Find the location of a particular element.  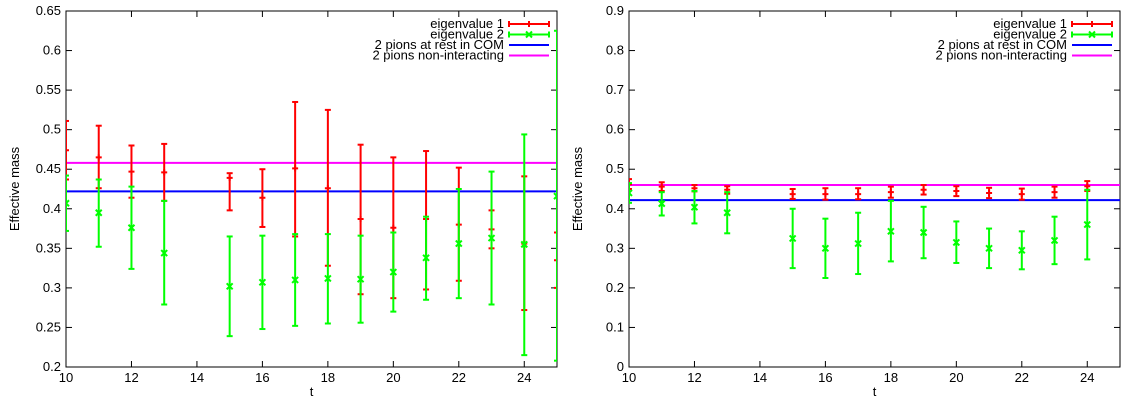

y-tick-label: 0.8 is located at coordinates (615, 50).